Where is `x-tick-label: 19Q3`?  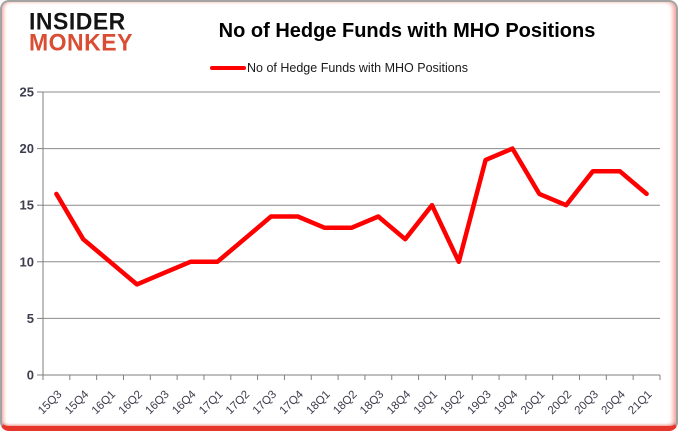 x-tick-label: 19Q3 is located at coordinates (479, 403).